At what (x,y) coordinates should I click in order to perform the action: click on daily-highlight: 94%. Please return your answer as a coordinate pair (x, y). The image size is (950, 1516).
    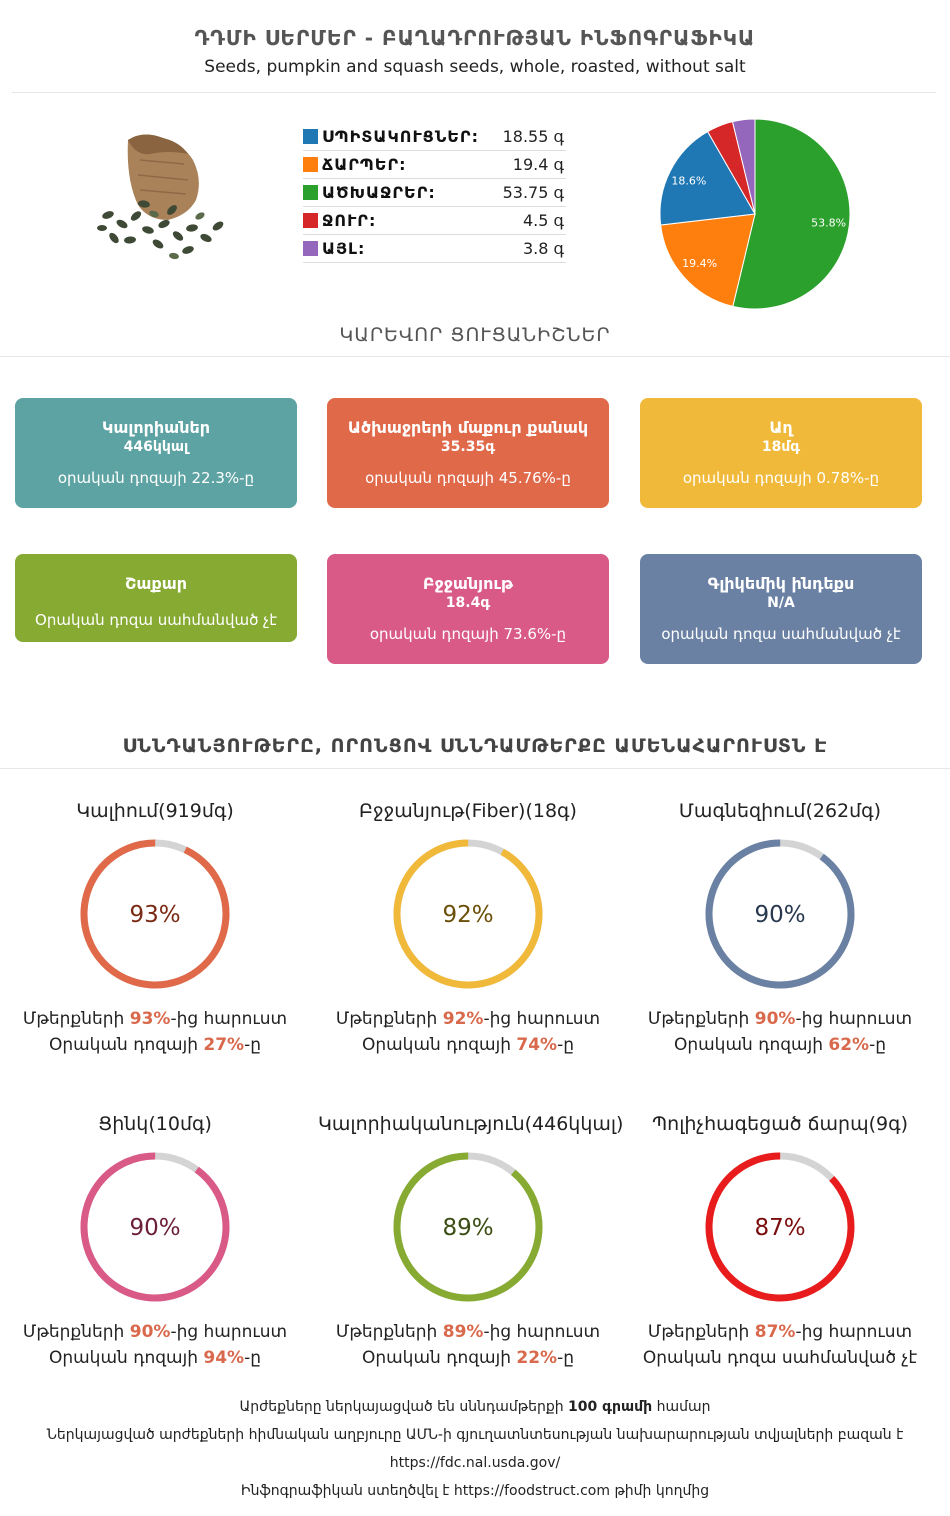
    Looking at the image, I should click on (224, 1358).